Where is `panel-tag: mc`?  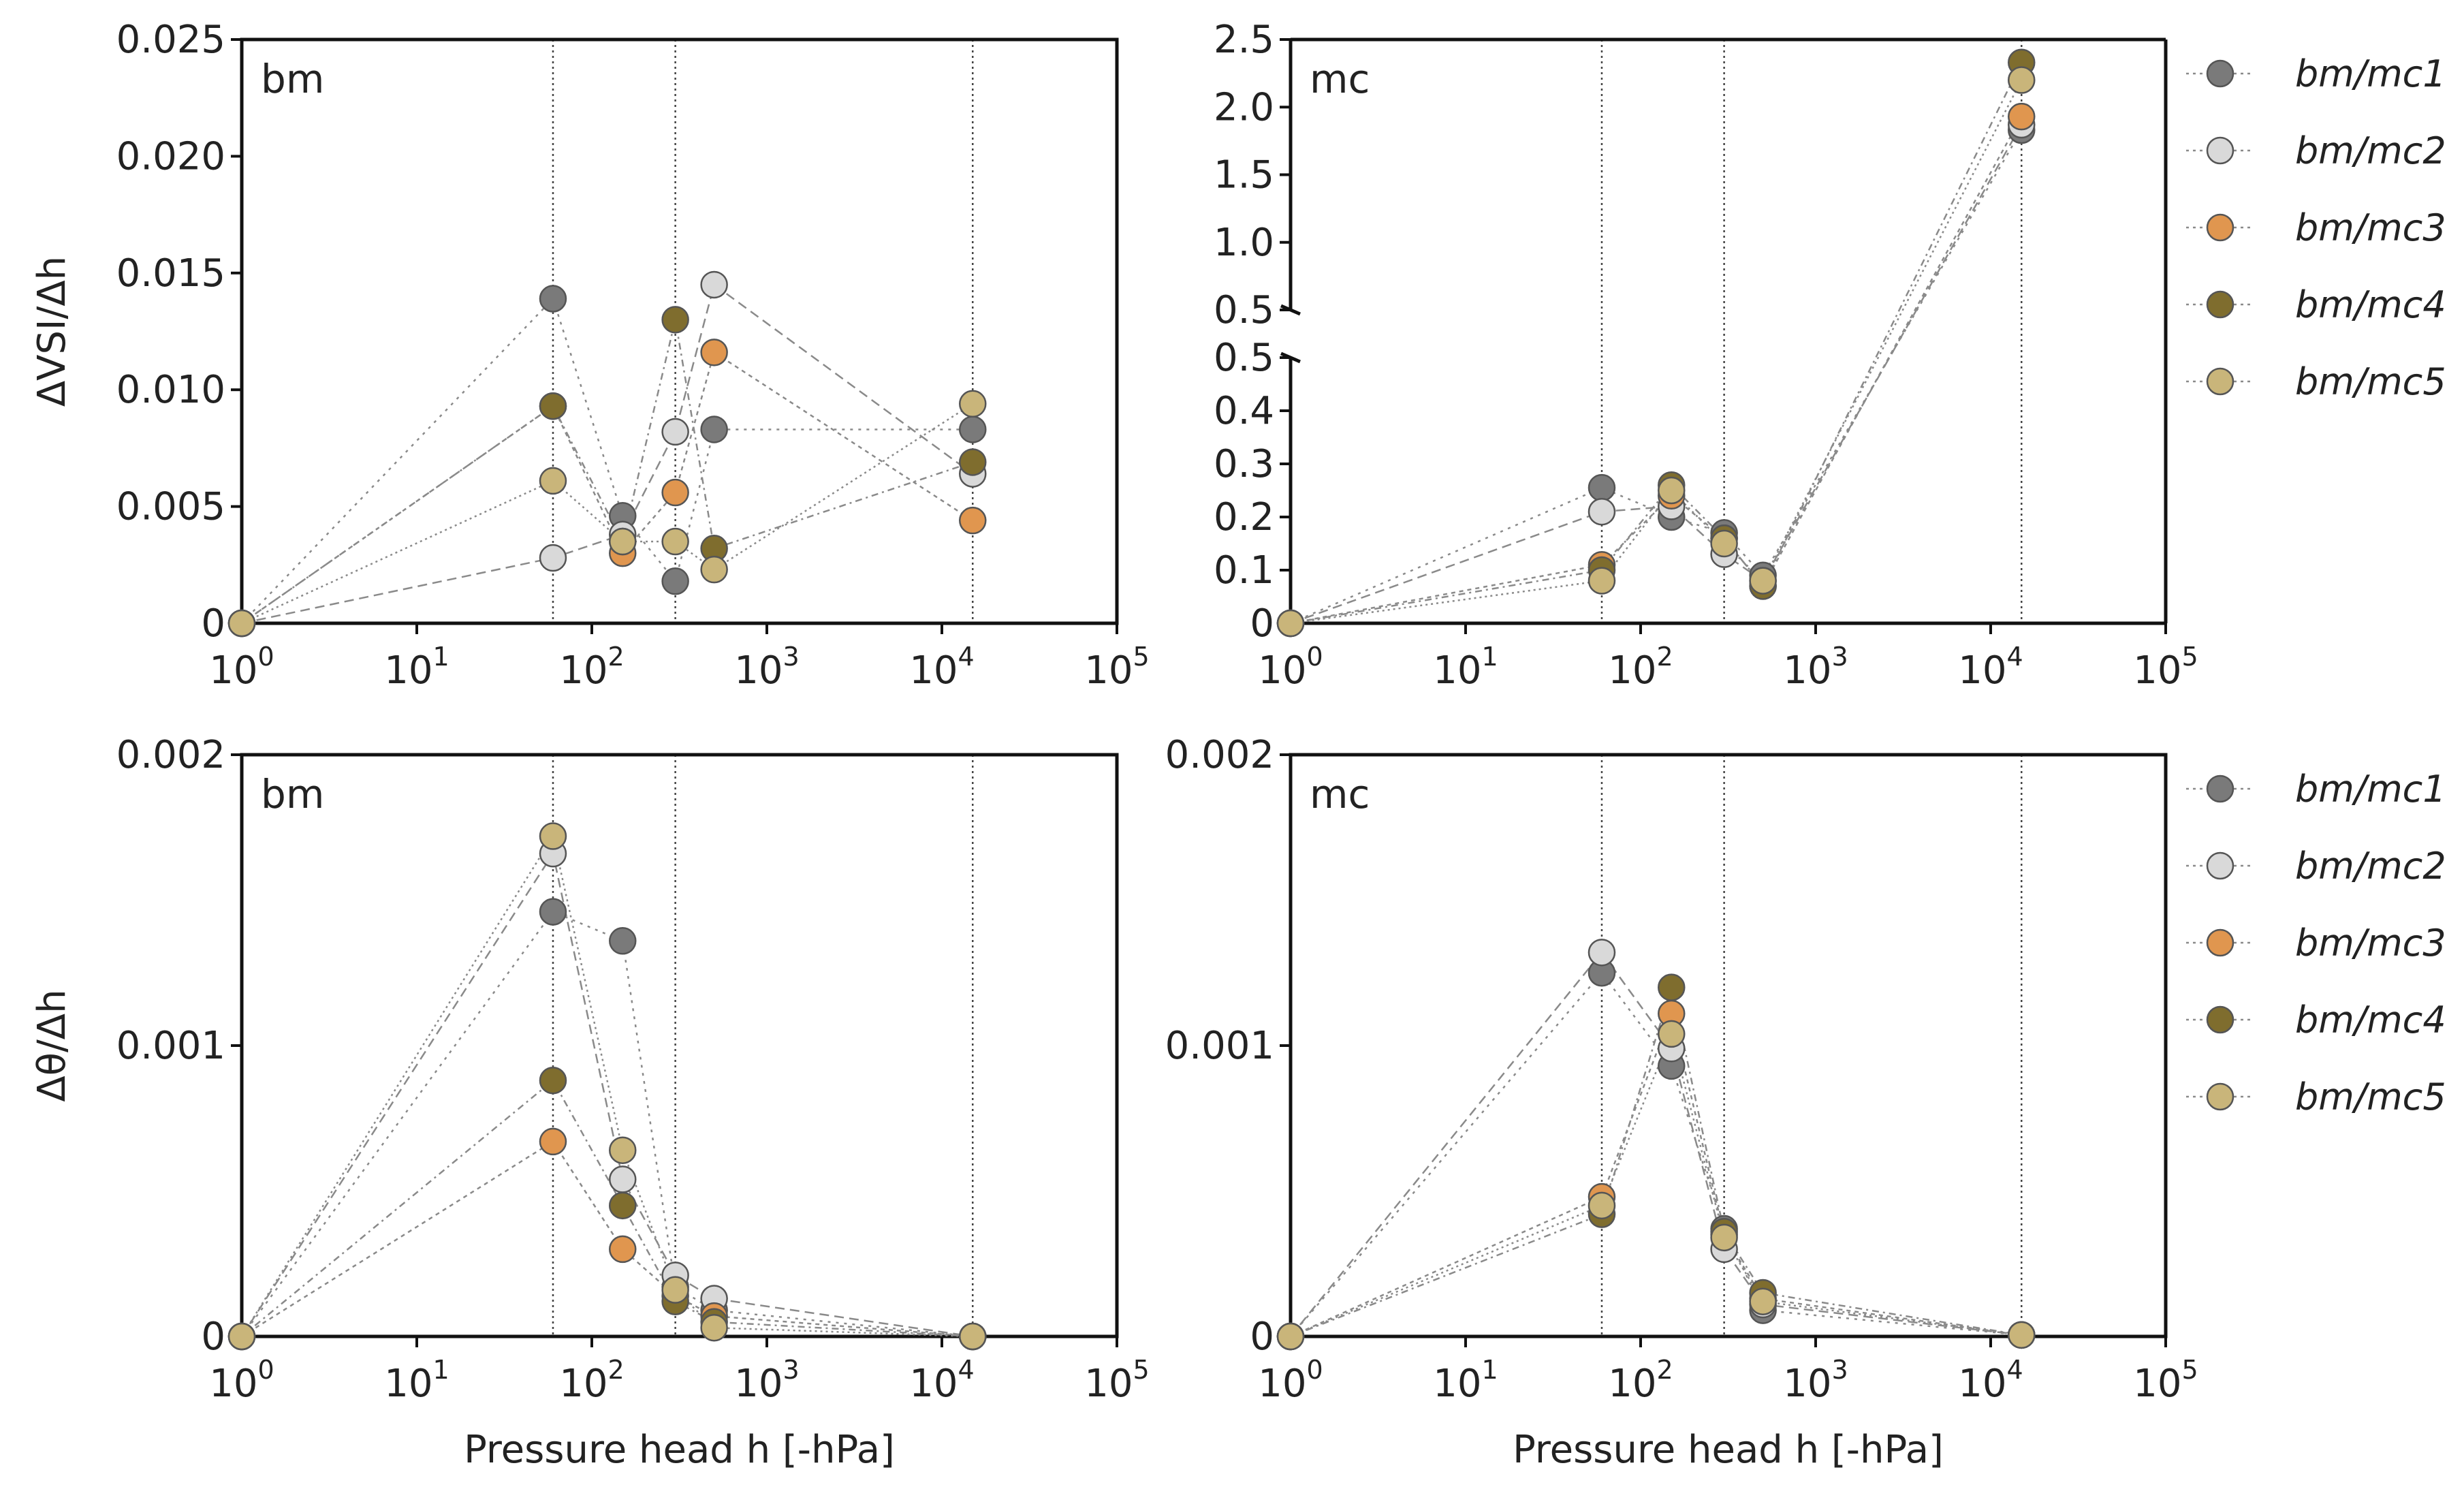 panel-tag: mc is located at coordinates (1340, 794).